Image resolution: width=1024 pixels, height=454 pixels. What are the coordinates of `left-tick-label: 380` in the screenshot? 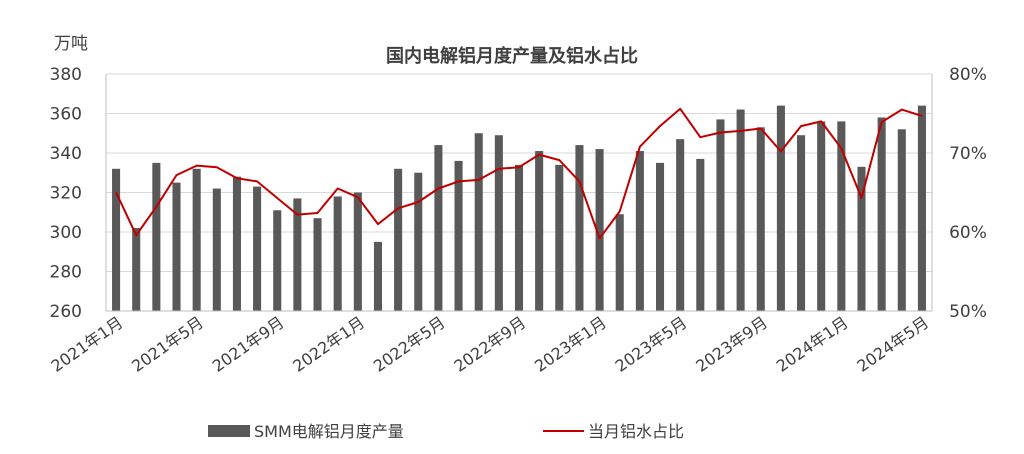 It's located at (66, 75).